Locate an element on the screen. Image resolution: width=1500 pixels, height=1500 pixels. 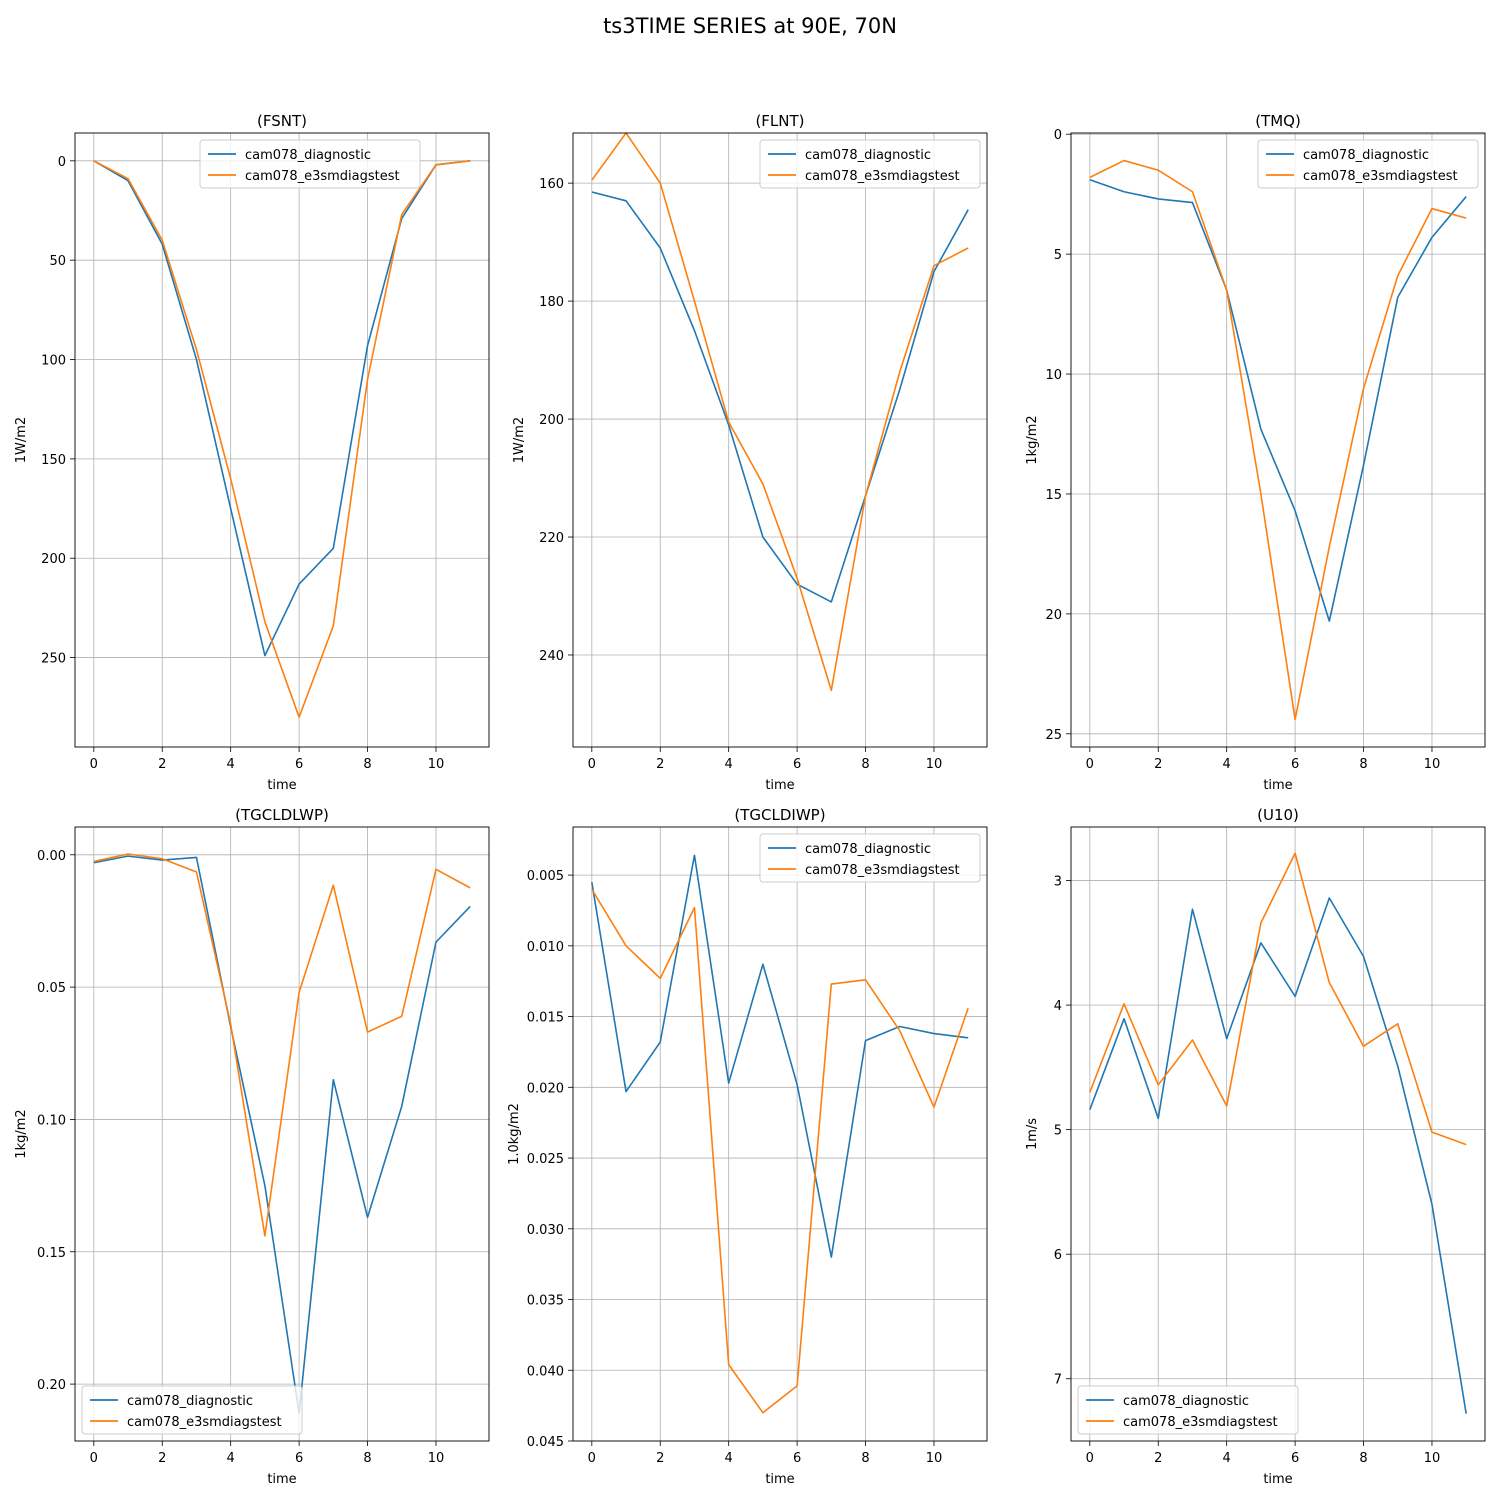
y-tick-label: 0.00 is located at coordinates (51, 856).